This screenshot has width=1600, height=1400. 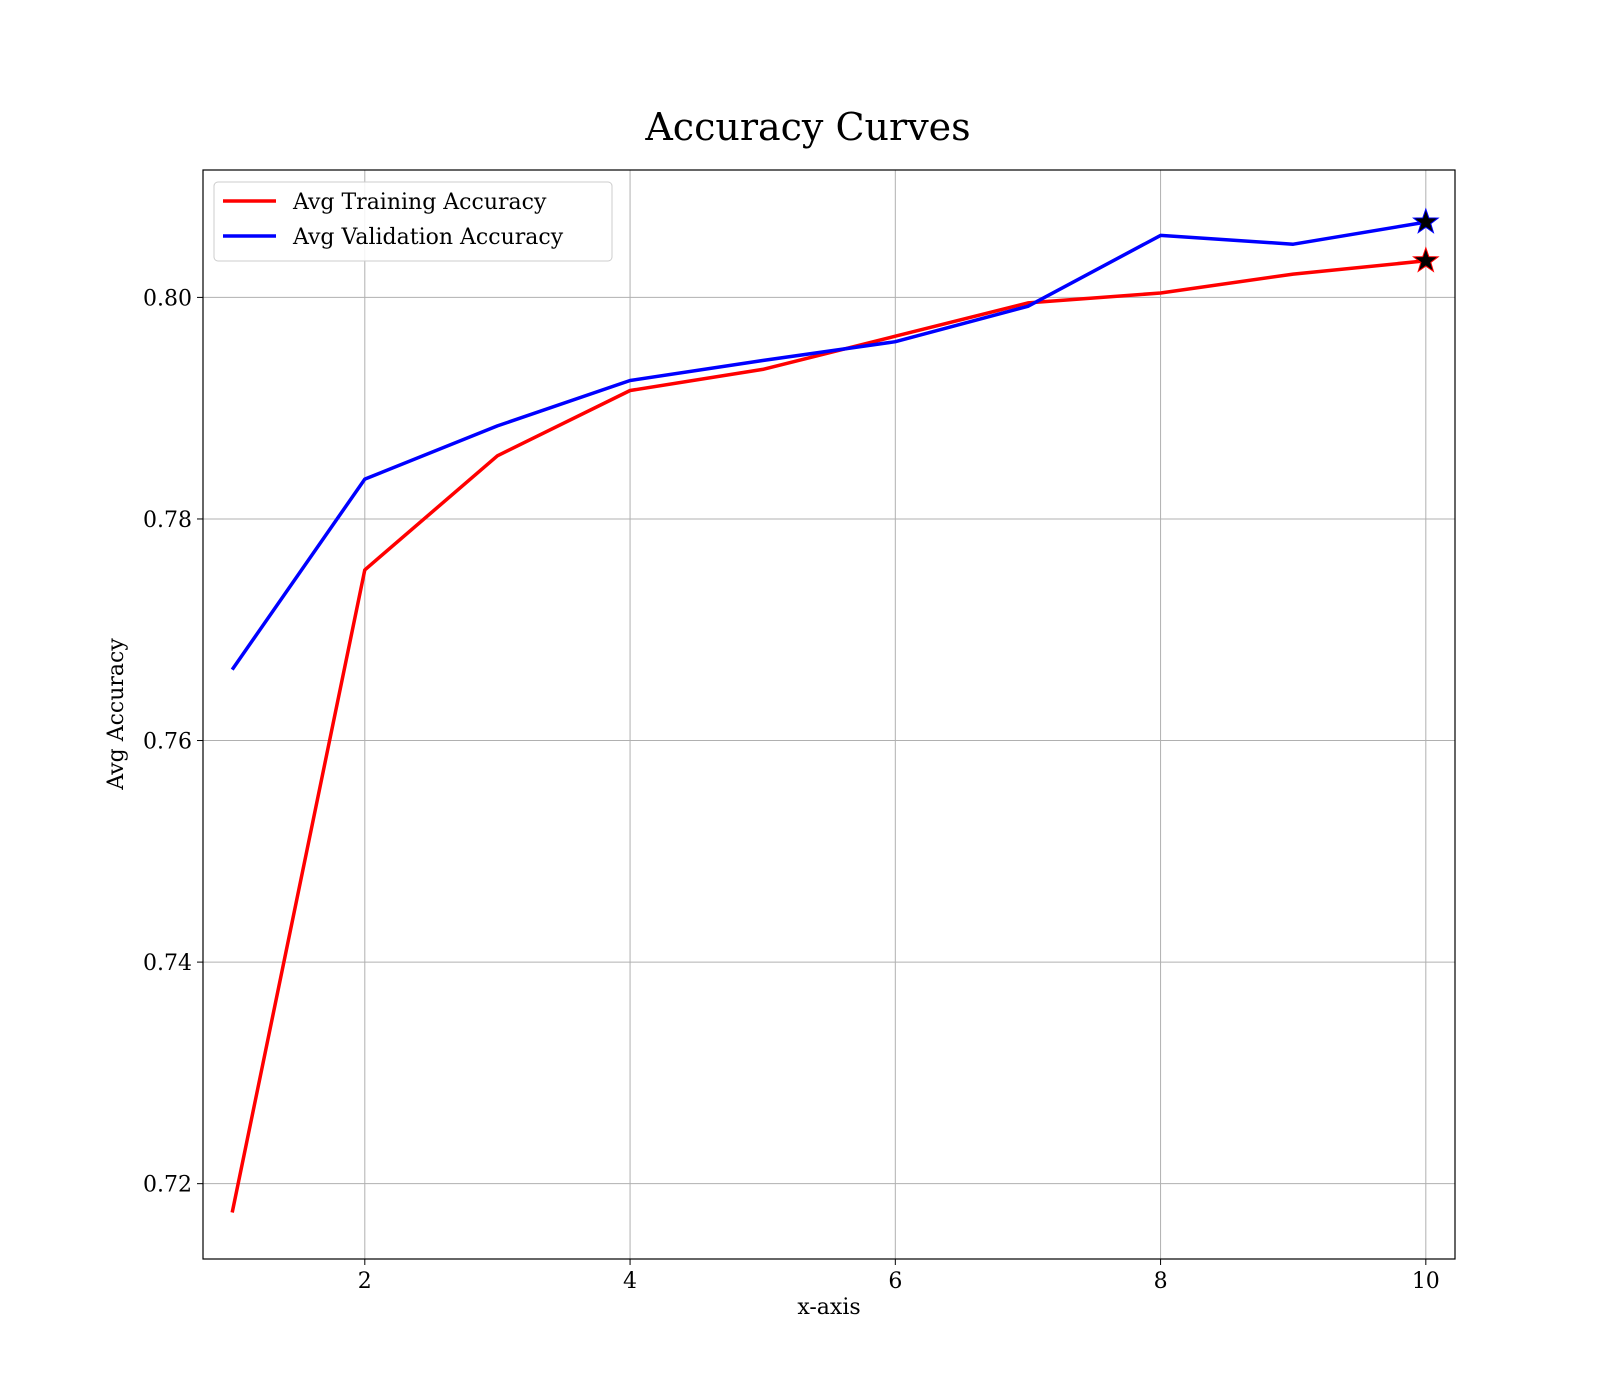 I want to click on x-tick-label: 8, so click(x=1161, y=1281).